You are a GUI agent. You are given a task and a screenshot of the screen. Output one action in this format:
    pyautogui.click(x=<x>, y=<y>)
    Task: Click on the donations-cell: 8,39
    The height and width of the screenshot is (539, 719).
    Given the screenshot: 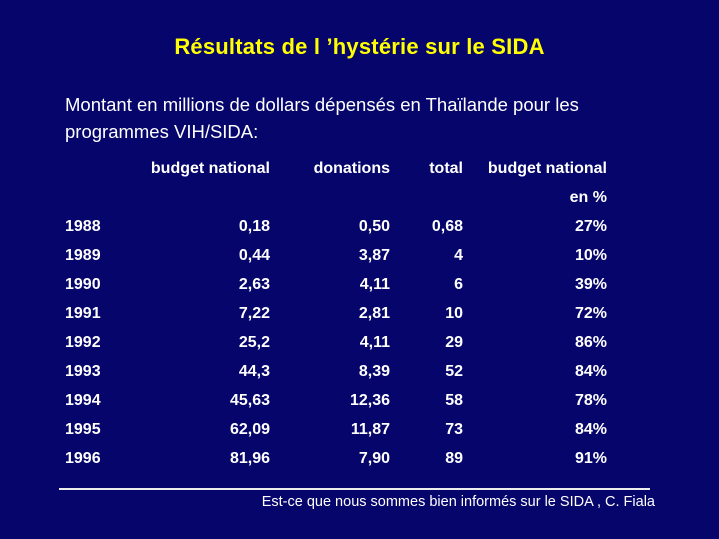 What is the action you would take?
    pyautogui.click(x=374, y=371)
    